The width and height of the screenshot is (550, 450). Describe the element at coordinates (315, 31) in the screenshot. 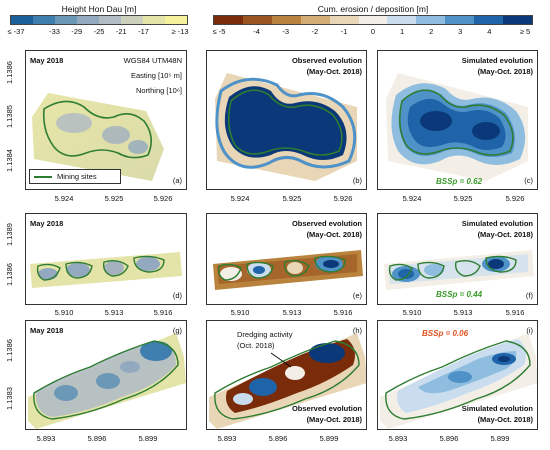

I see `colorbar-tick-label: -2` at that location.